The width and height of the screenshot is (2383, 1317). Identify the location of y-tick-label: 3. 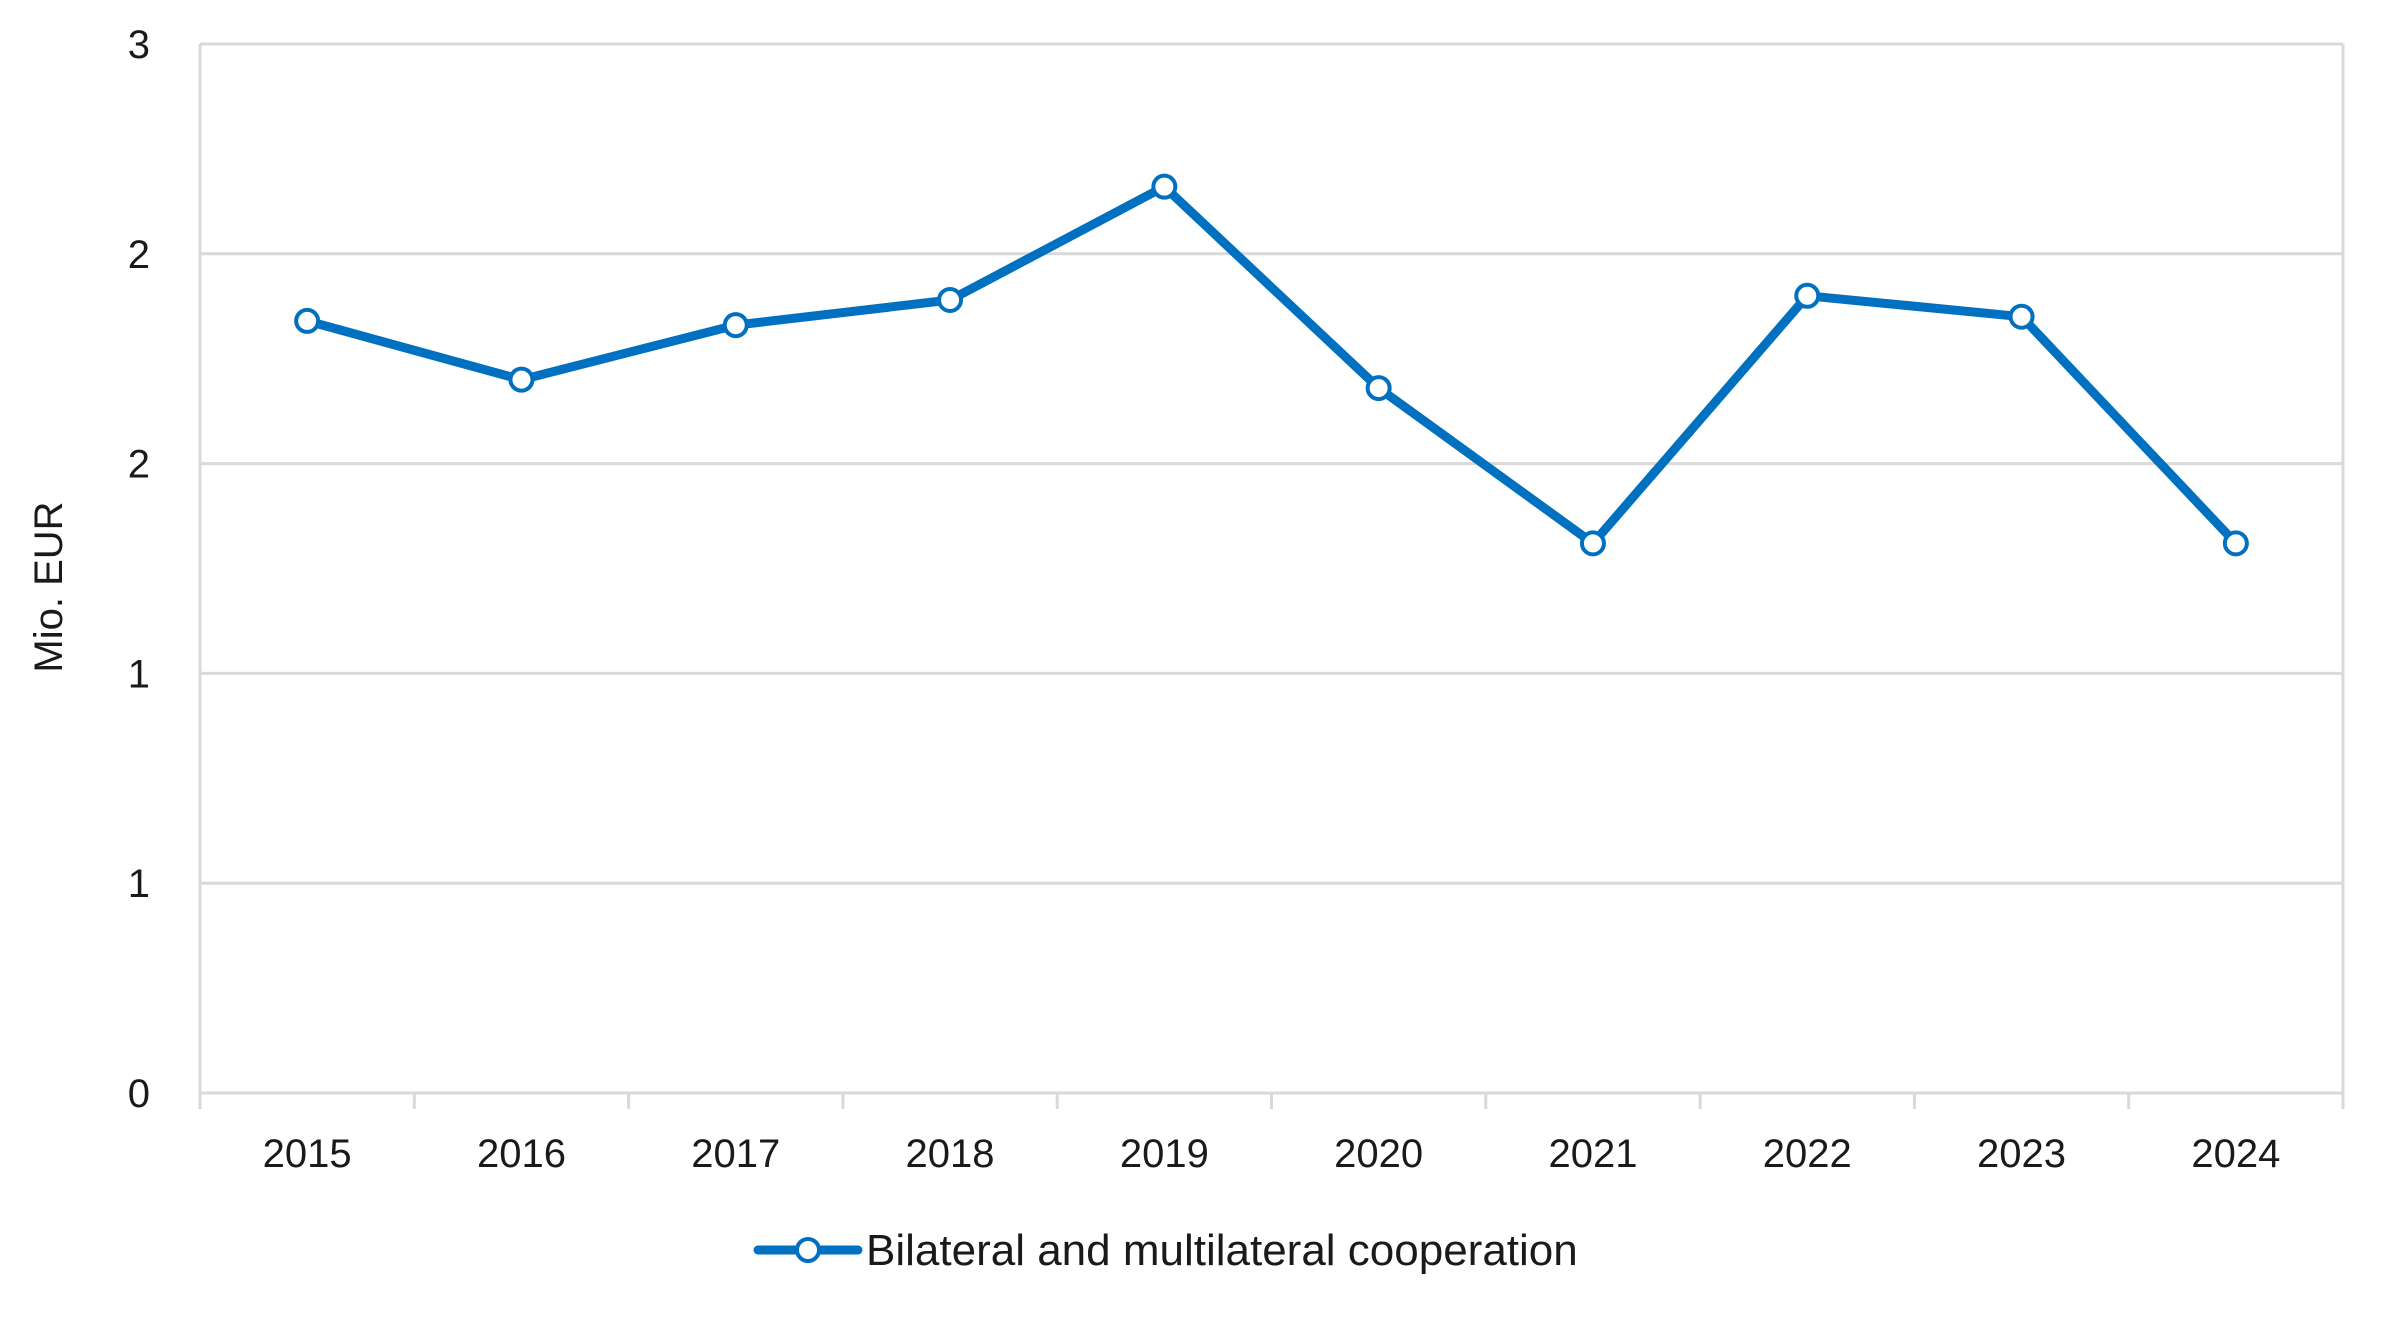
(139, 45).